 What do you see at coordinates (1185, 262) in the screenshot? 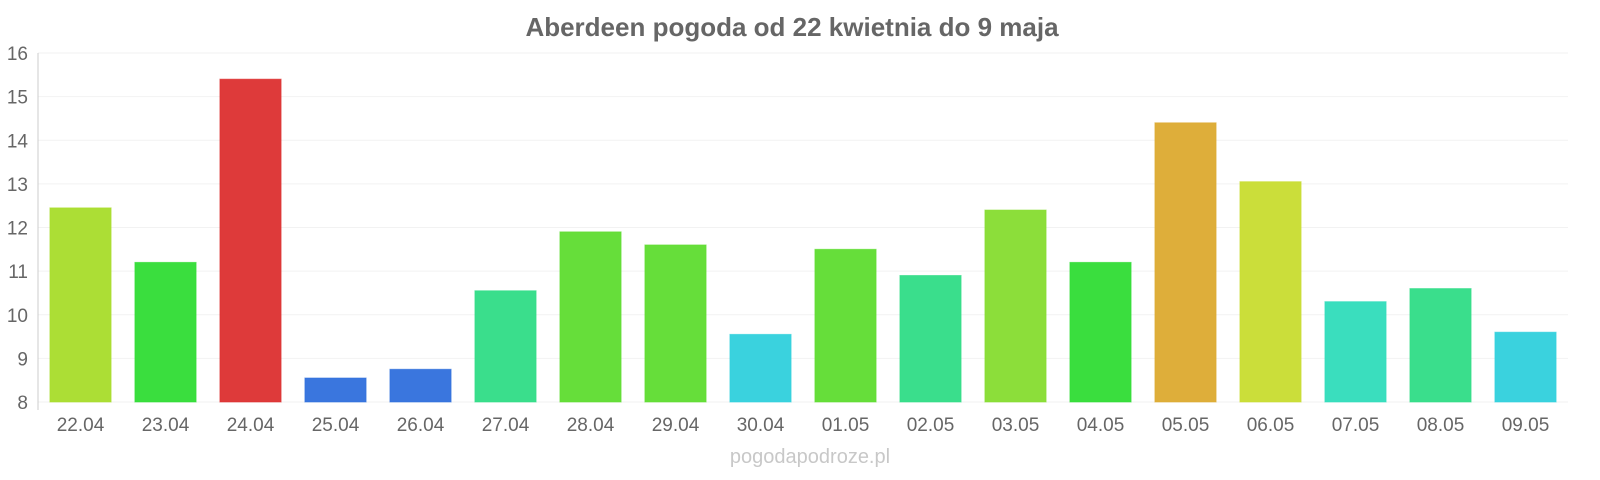
I see `bar-05.05` at bounding box center [1185, 262].